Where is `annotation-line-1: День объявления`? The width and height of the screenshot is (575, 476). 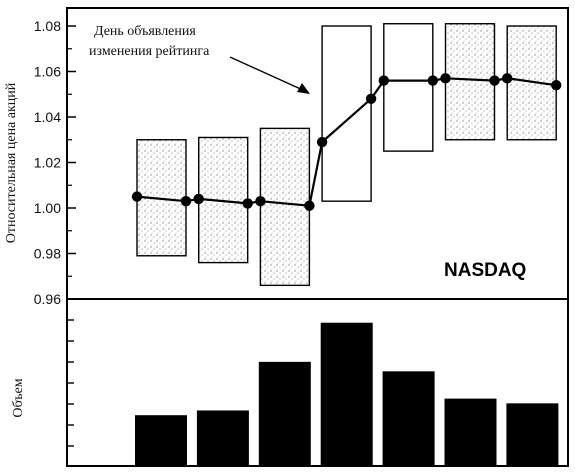
annotation-line-1: День объявления is located at coordinates (145, 31).